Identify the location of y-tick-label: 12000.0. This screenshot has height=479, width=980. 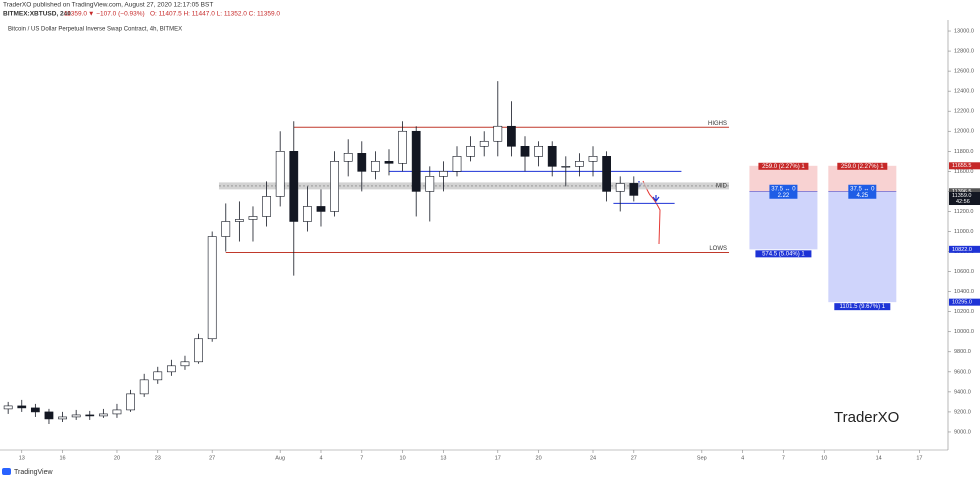
(964, 132).